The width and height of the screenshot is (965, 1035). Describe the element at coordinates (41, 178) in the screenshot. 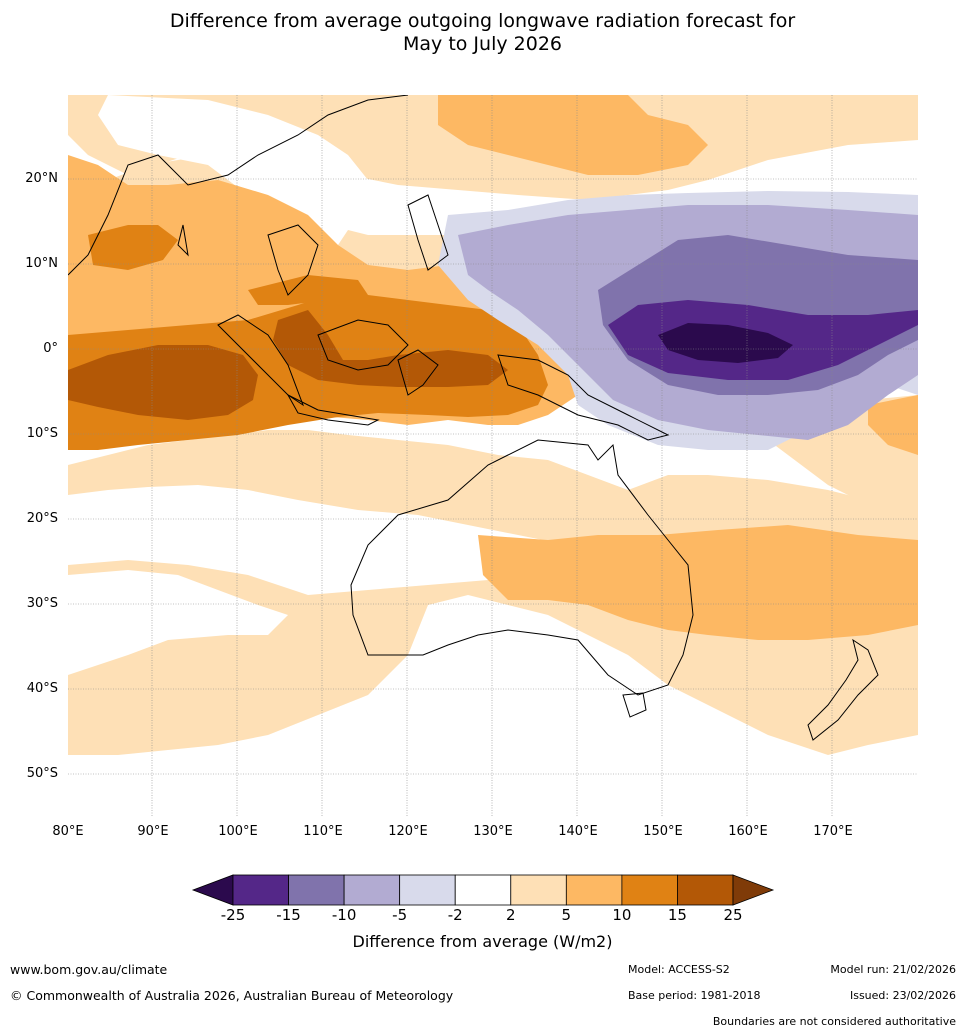

I see `lat-label-20n: 20°N` at that location.